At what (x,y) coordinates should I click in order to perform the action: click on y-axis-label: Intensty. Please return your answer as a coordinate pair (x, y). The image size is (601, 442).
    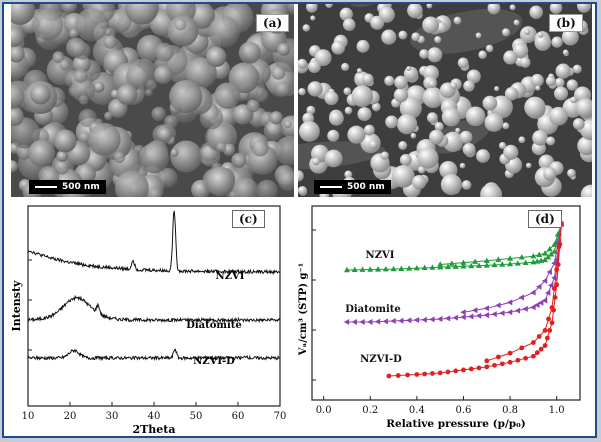
    Looking at the image, I should click on (16, 305).